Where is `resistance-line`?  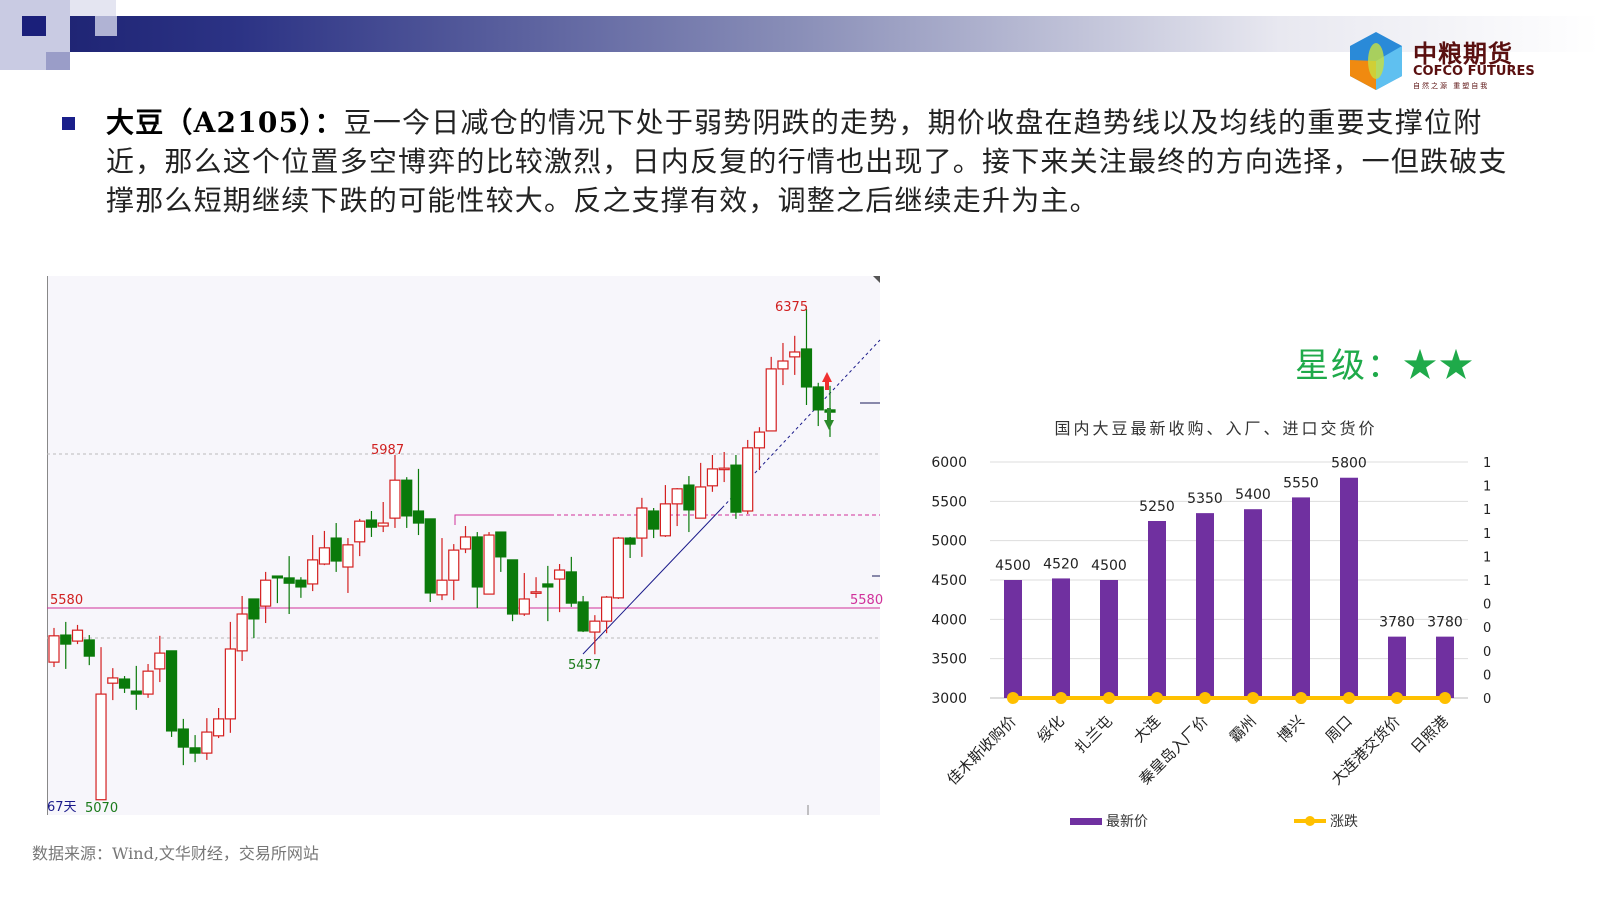
resistance-line is located at coordinates (502, 519).